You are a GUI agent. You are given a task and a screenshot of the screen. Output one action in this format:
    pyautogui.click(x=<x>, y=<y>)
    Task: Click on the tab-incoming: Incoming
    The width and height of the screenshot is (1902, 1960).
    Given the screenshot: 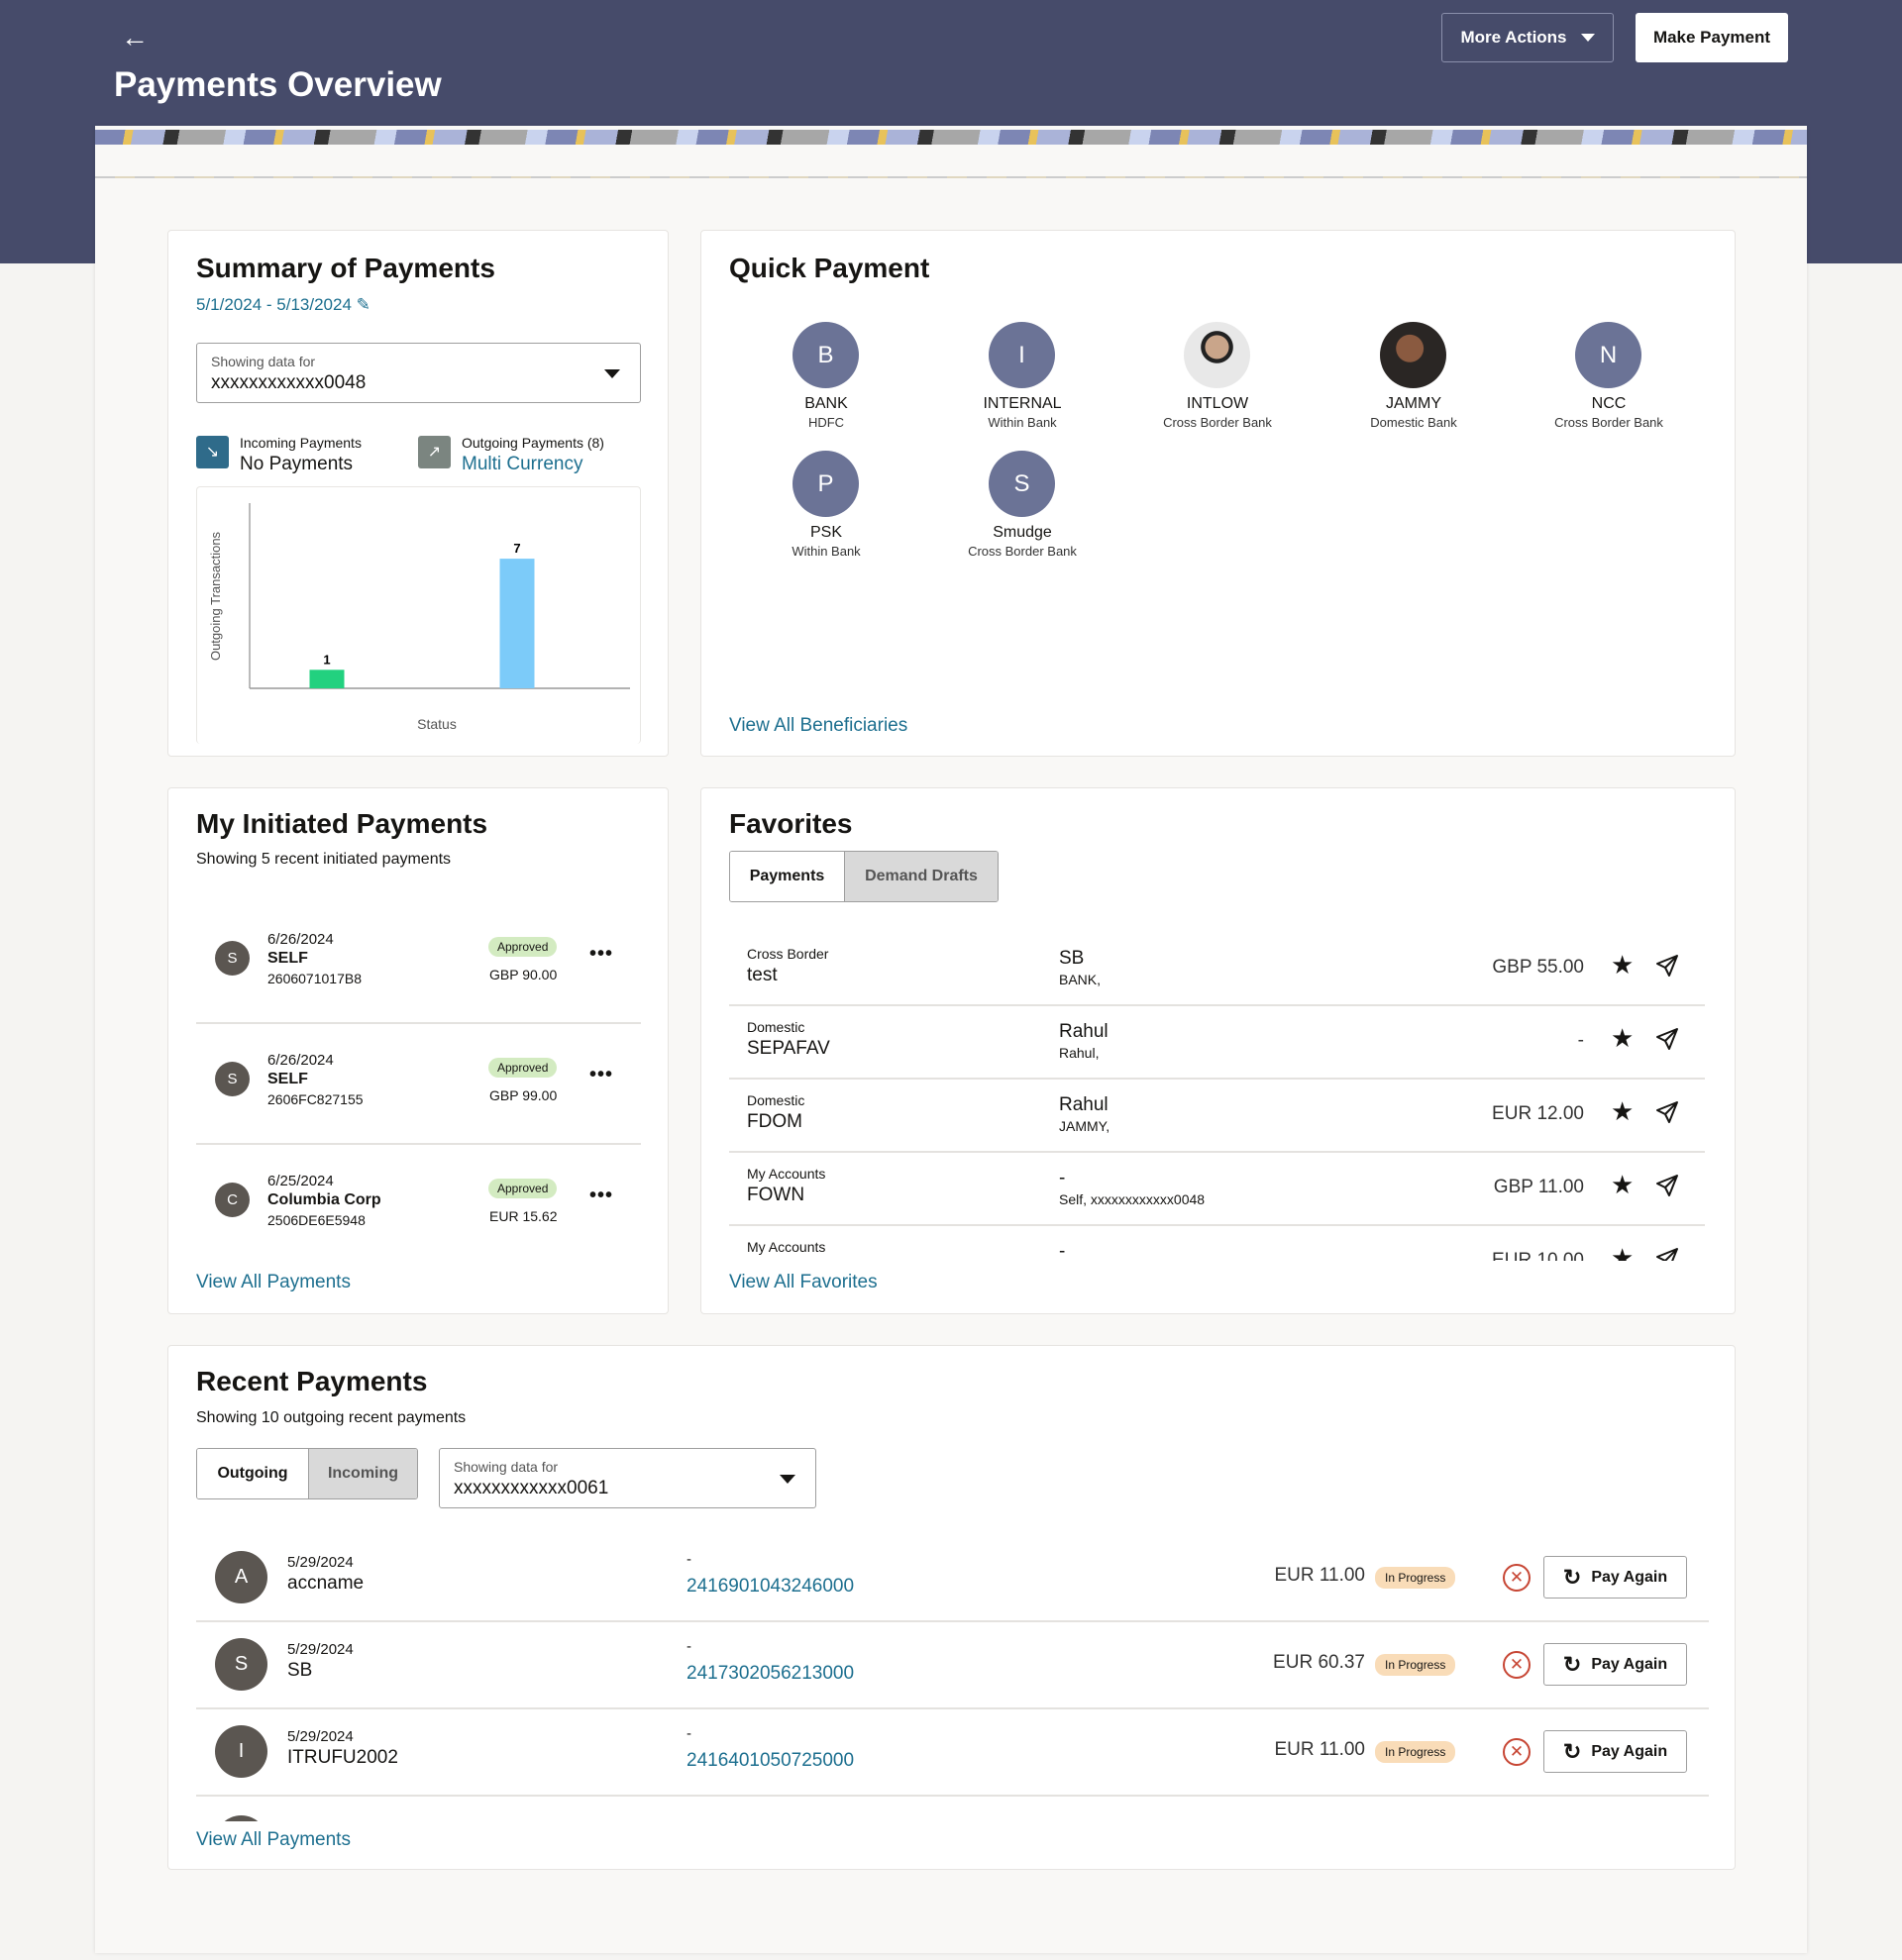 What is the action you would take?
    pyautogui.click(x=362, y=1474)
    